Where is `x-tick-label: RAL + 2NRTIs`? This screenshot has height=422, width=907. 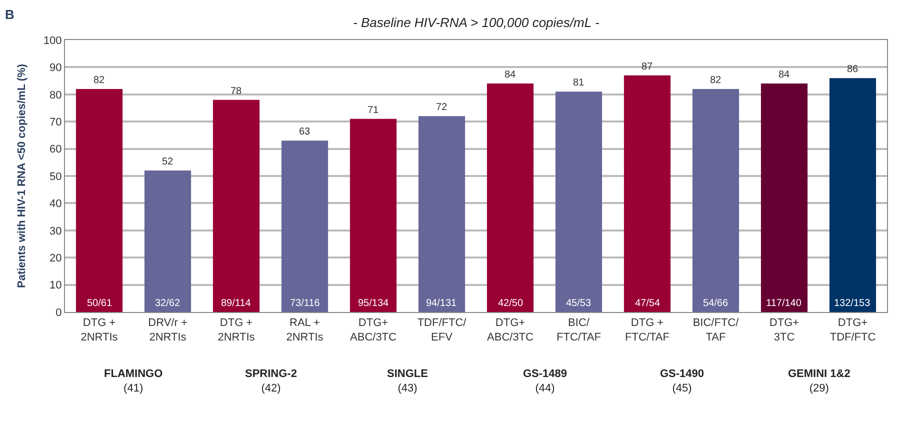 x-tick-label: RAL + 2NRTIs is located at coordinates (305, 330).